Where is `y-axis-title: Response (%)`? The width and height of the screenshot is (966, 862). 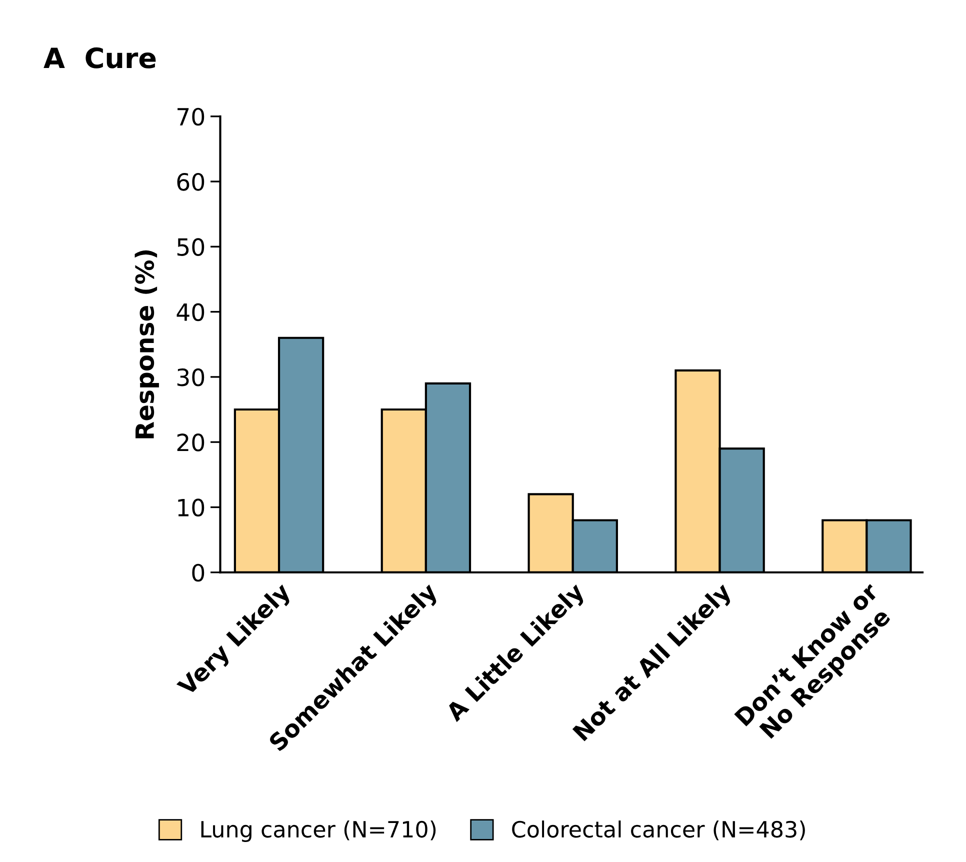
y-axis-title: Response (%) is located at coordinates (146, 344).